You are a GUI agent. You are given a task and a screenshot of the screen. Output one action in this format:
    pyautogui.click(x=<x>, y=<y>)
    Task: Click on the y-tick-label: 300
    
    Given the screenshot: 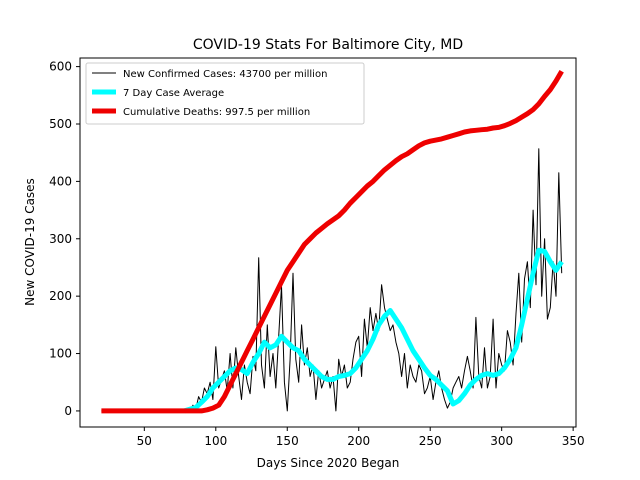 What is the action you would take?
    pyautogui.click(x=60, y=239)
    